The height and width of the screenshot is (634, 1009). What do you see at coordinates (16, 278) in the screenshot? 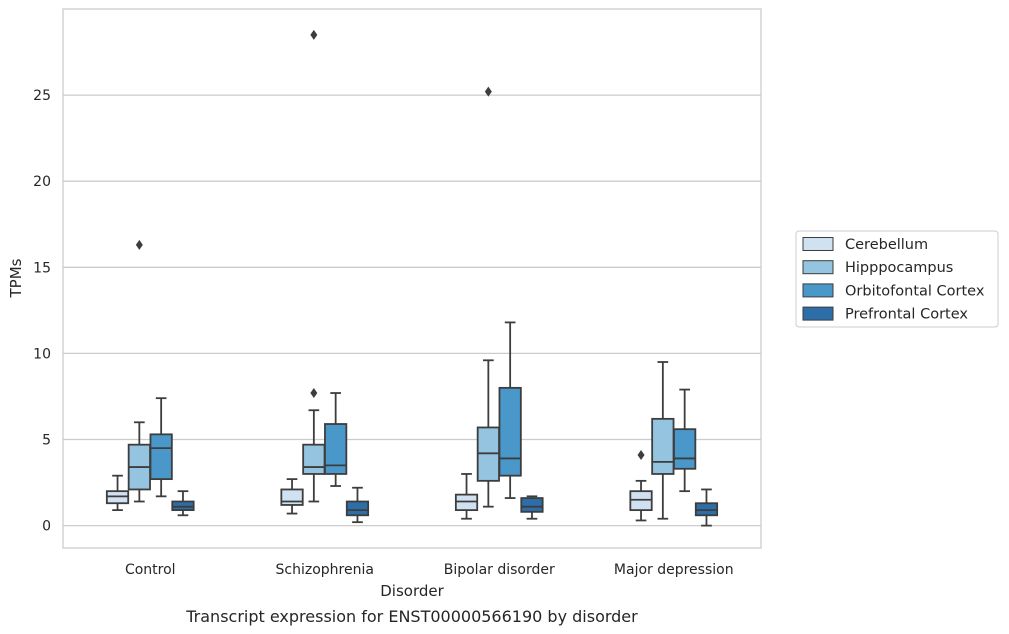
I see `y-axis-title: TPMs` at bounding box center [16, 278].